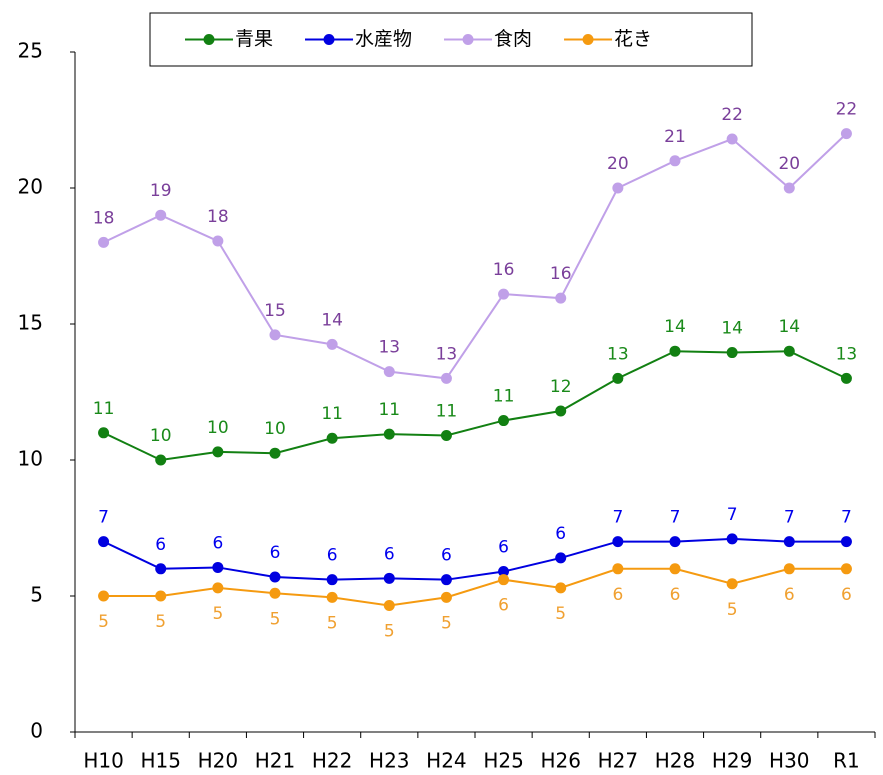 Image resolution: width=883 pixels, height=775 pixels. What do you see at coordinates (254, 39) in the screenshot?
I see `legend-label: 青果` at bounding box center [254, 39].